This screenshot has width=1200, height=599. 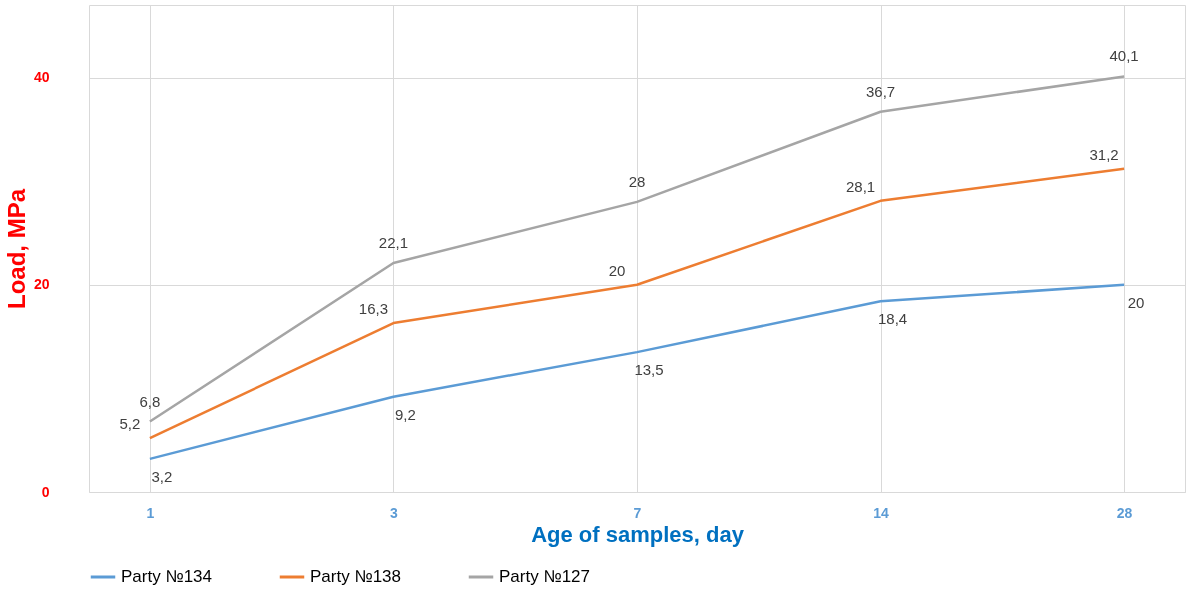 I want to click on data-label: 40,1, so click(x=1124, y=56).